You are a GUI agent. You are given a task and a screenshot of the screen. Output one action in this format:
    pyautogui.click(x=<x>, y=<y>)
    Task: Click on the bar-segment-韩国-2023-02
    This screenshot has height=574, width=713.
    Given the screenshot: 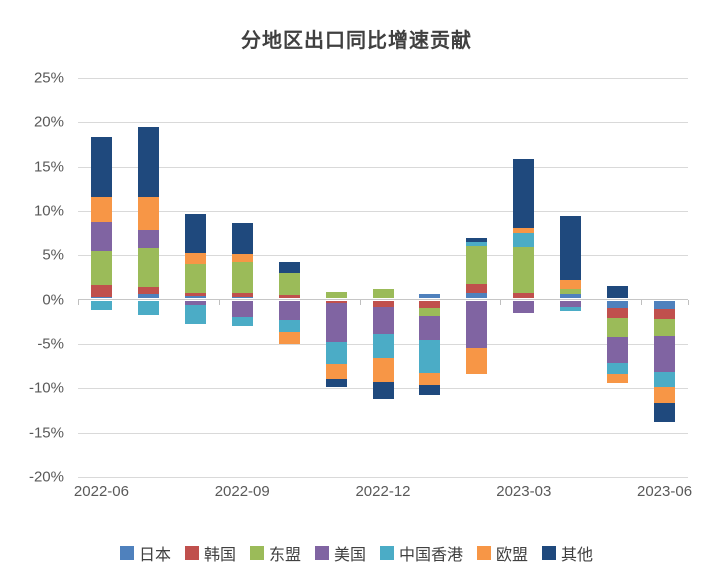 What is the action you would take?
    pyautogui.click(x=477, y=288)
    